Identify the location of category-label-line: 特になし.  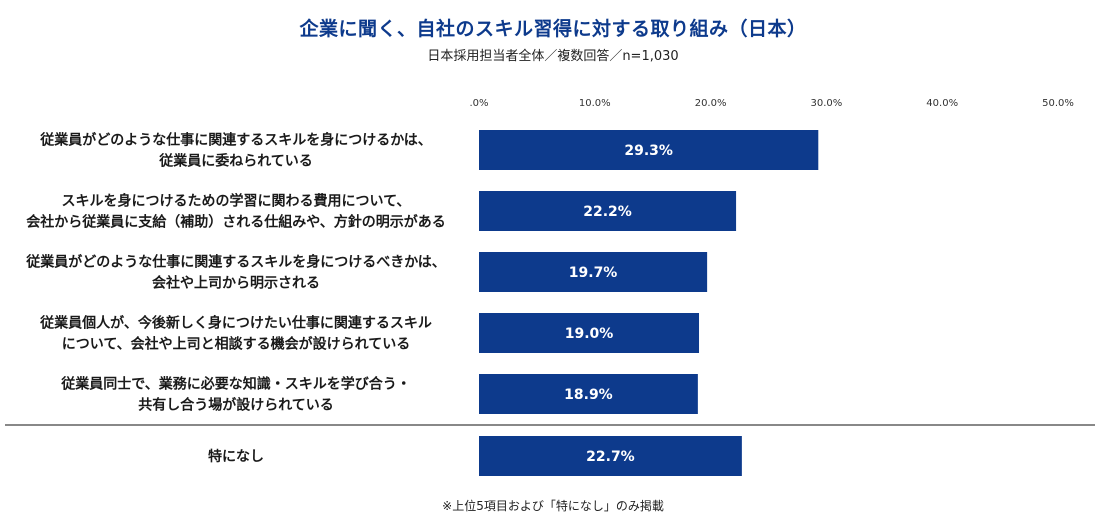
(236, 456).